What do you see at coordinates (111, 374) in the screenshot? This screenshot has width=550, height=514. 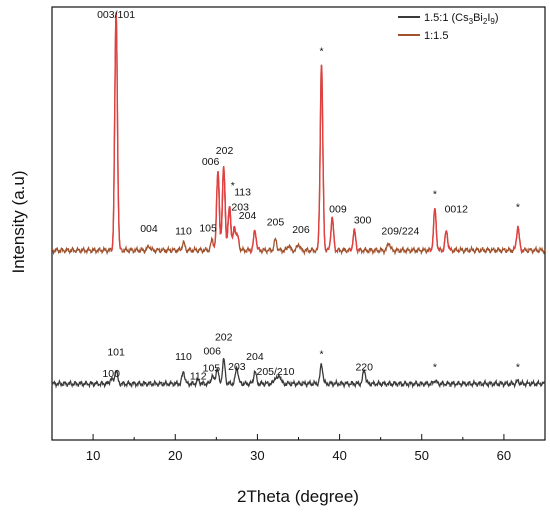 I see `peak-label: 100` at bounding box center [111, 374].